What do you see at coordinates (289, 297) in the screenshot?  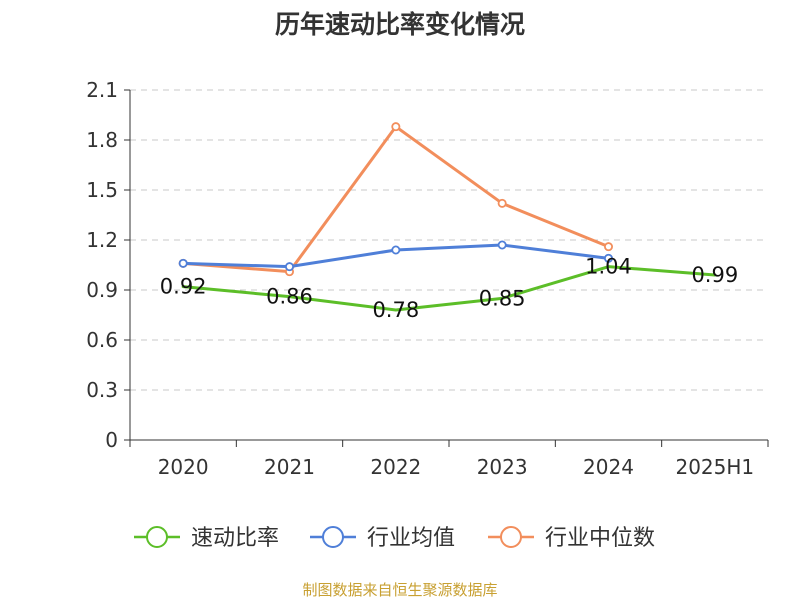 I see `data-label: 0.86` at bounding box center [289, 297].